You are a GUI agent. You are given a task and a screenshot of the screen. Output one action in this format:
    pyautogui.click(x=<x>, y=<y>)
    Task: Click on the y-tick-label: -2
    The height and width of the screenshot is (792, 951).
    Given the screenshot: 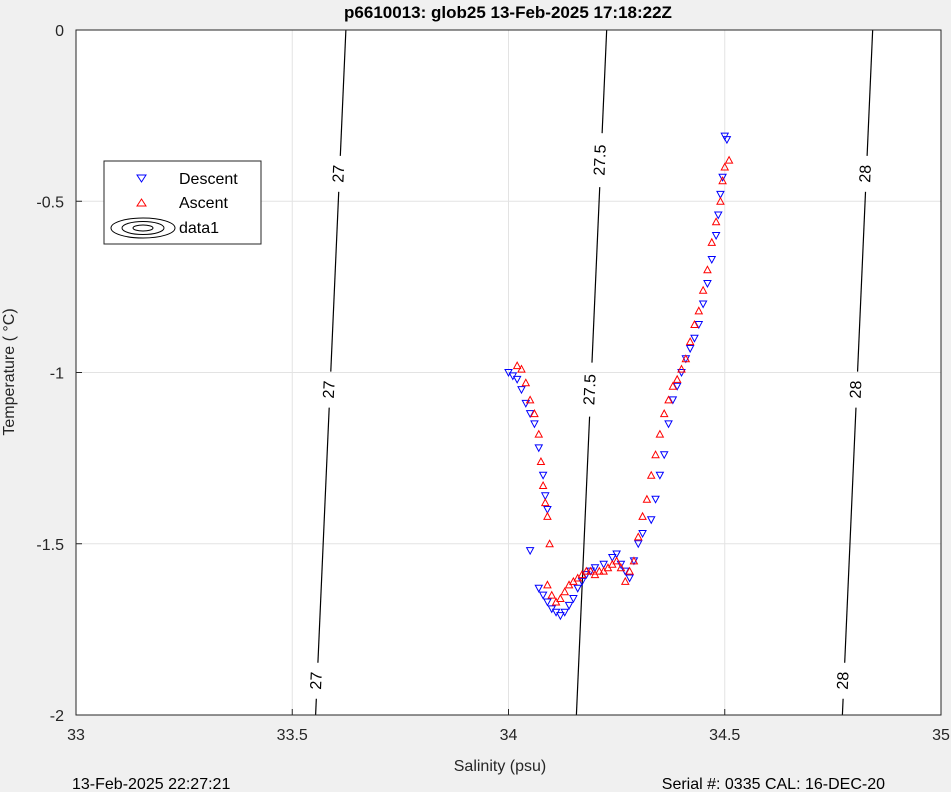 What is the action you would take?
    pyautogui.click(x=57, y=716)
    